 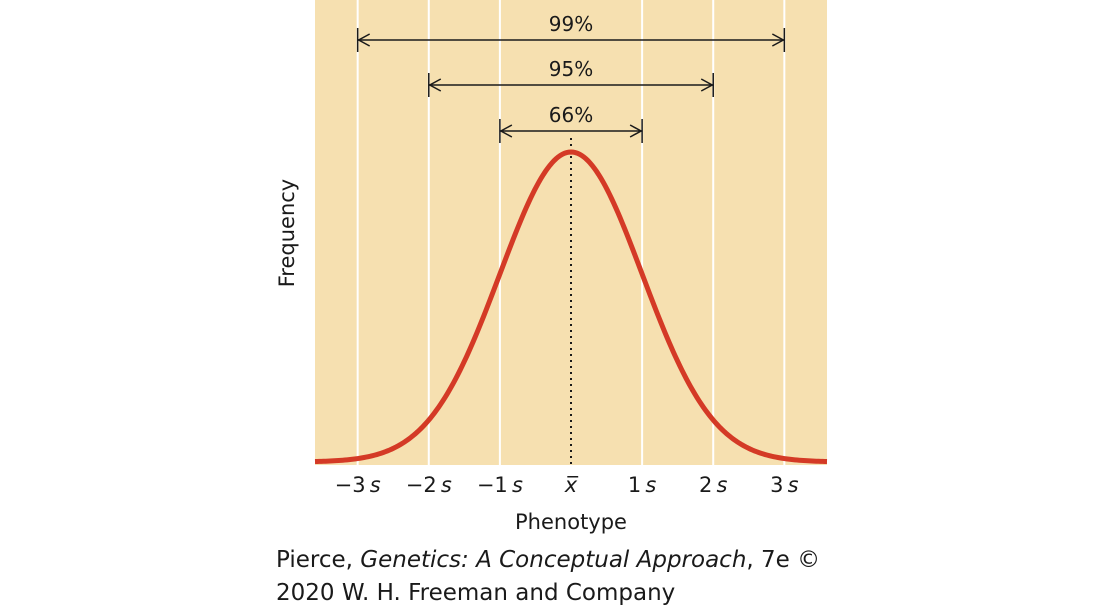 I want to click on x-tick-label: 2 s, so click(x=713, y=485).